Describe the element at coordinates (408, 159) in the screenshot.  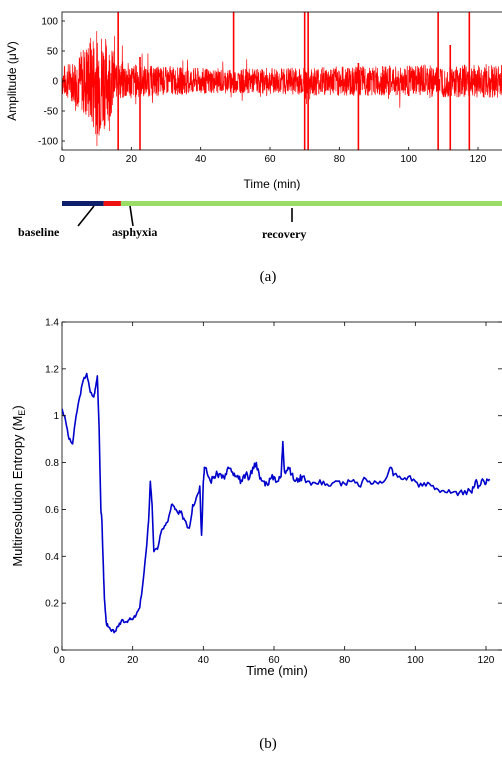
I see `panel-a-x-tick-label: 100` at that location.